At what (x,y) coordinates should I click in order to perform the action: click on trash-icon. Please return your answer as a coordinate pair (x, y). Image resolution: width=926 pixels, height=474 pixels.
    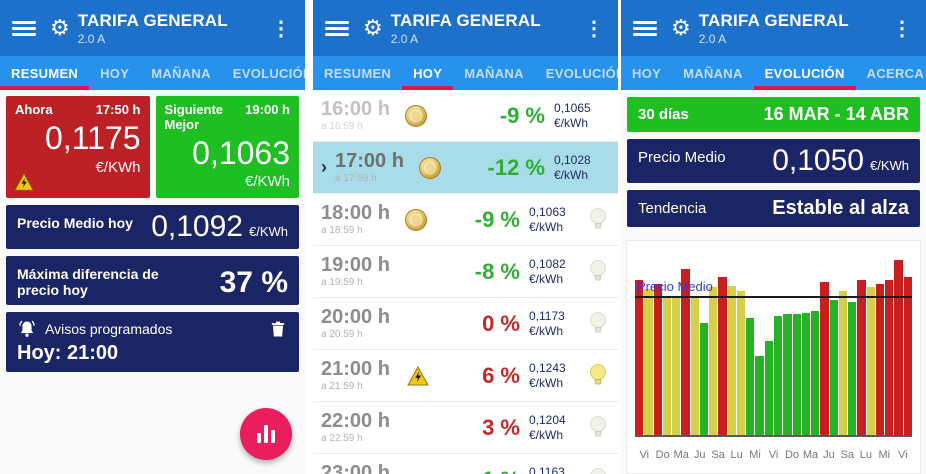
    Looking at the image, I should click on (278, 329).